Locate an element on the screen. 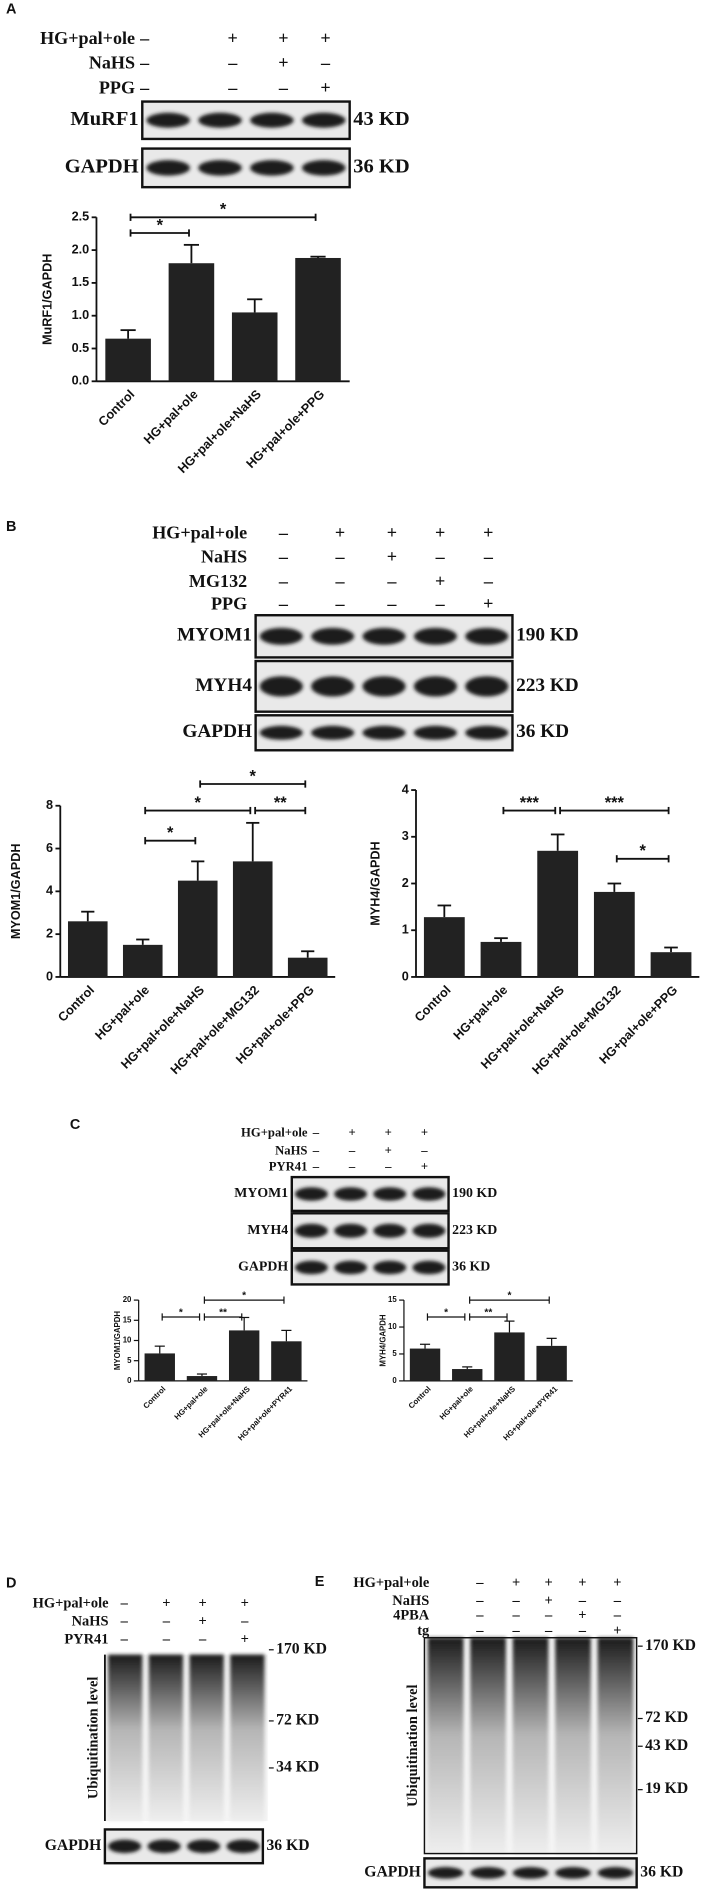  y-tick-label: 6 is located at coordinates (49, 848).